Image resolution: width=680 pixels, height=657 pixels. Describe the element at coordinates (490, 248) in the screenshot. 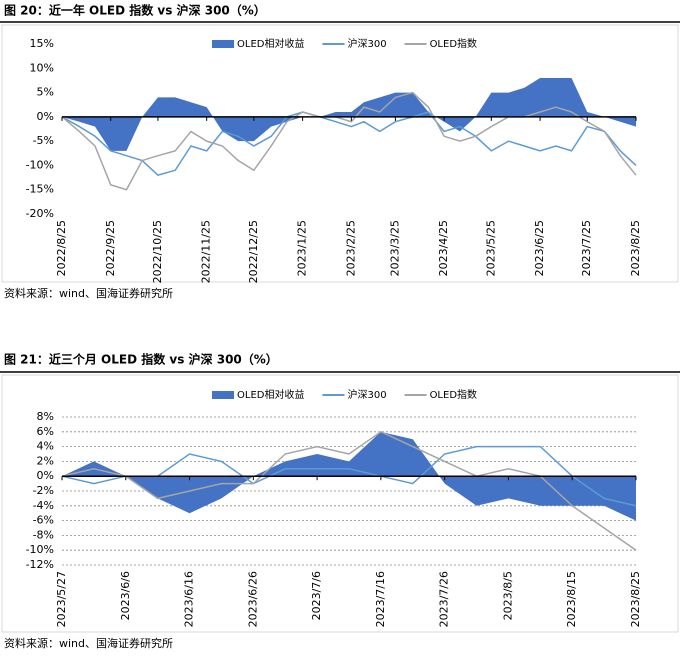

I see `x-tick-label: 2023/5/25` at that location.